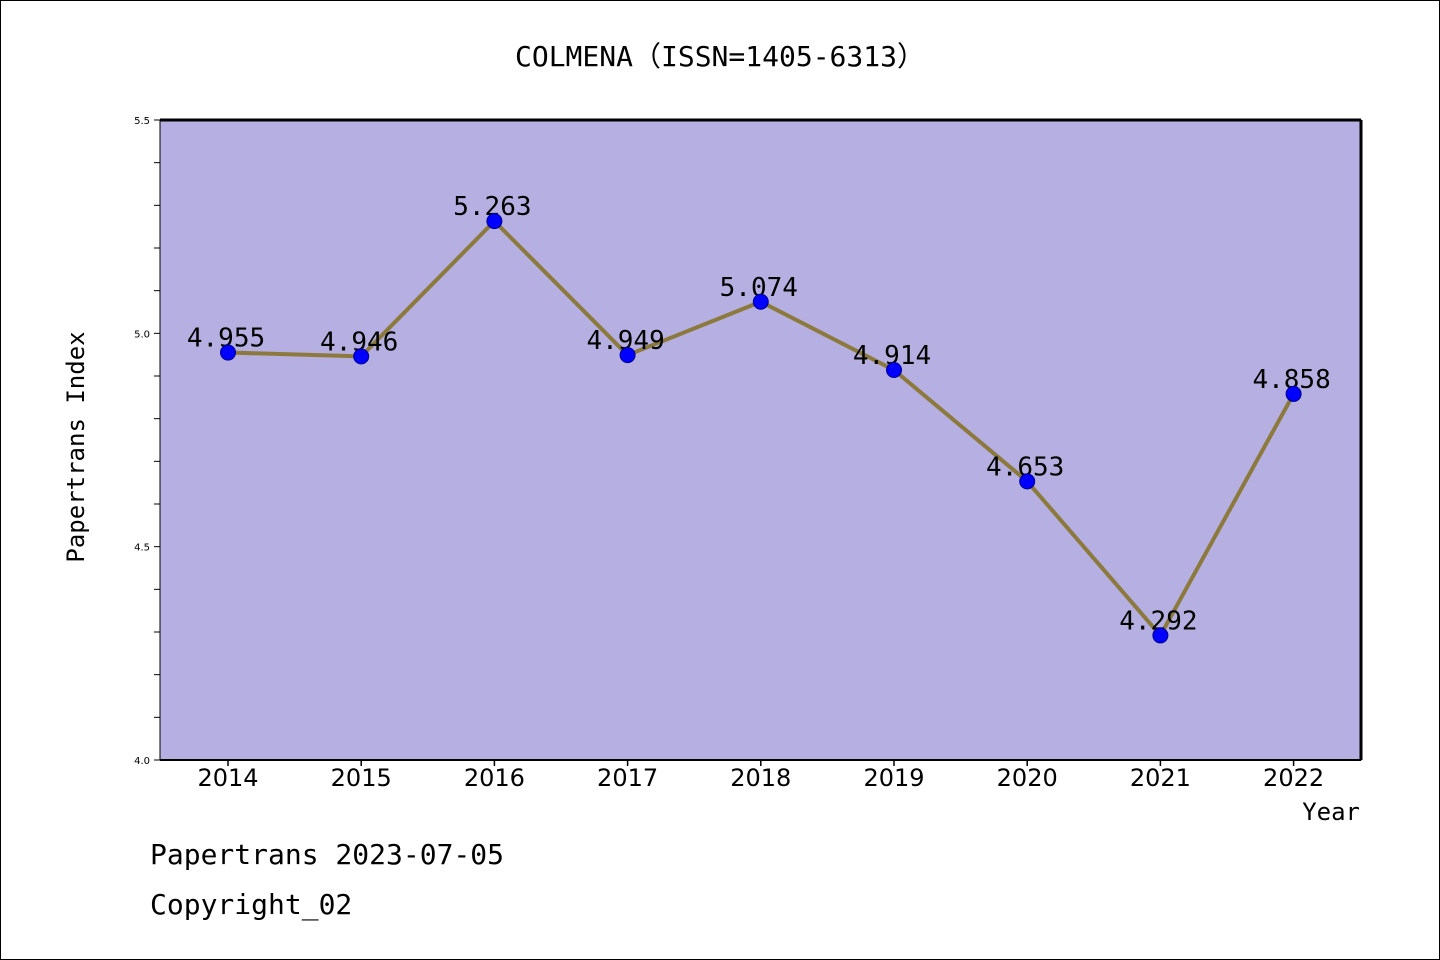 The width and height of the screenshot is (1440, 960). Describe the element at coordinates (251, 905) in the screenshot. I see `footer-copyright: Copyright_02` at that location.